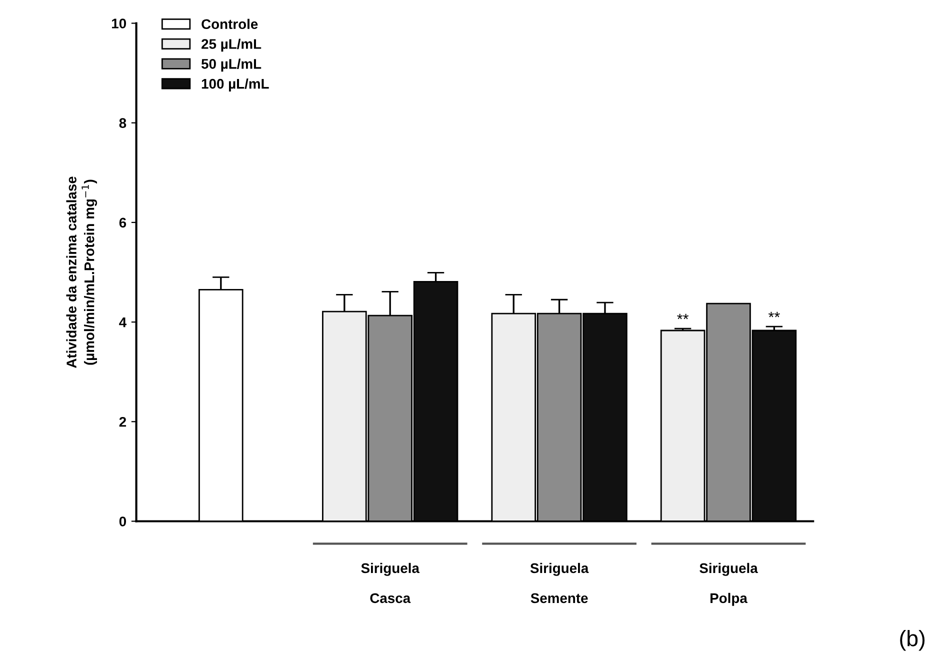  Describe the element at coordinates (559, 583) in the screenshot. I see `category-label: Siriguela Semente` at that location.